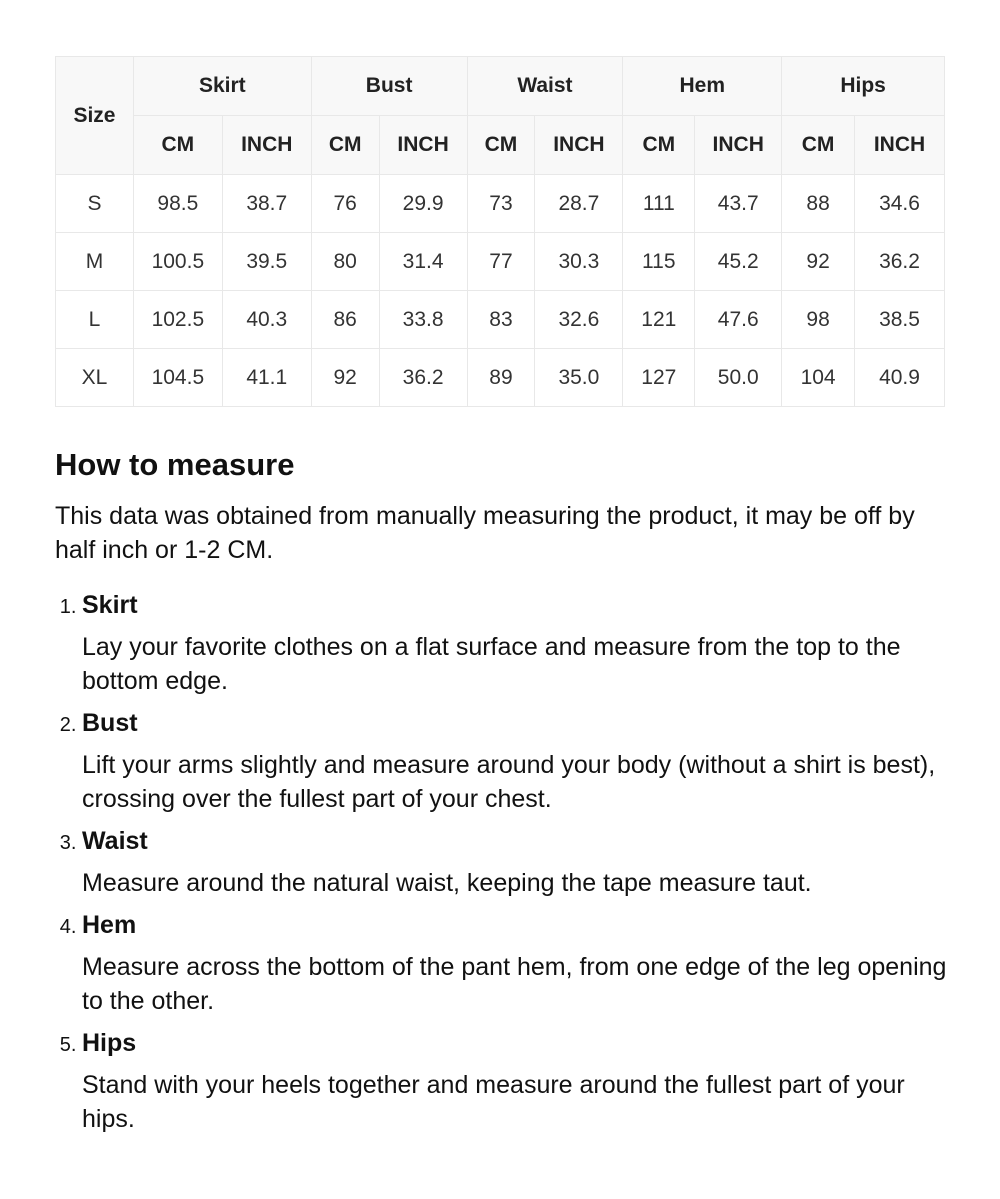 Image resolution: width=1000 pixels, height=1199 pixels. What do you see at coordinates (94, 203) in the screenshot?
I see `size-cell: S` at bounding box center [94, 203].